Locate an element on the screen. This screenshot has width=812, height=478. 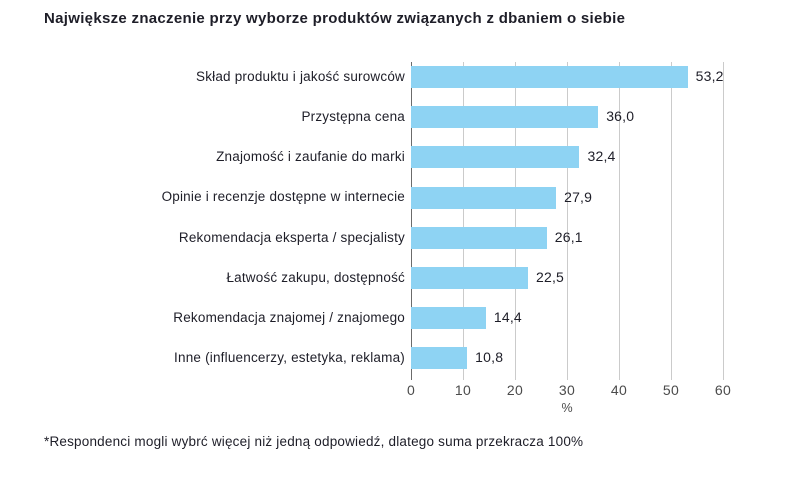
x-axis-unit-label: % is located at coordinates (567, 408).